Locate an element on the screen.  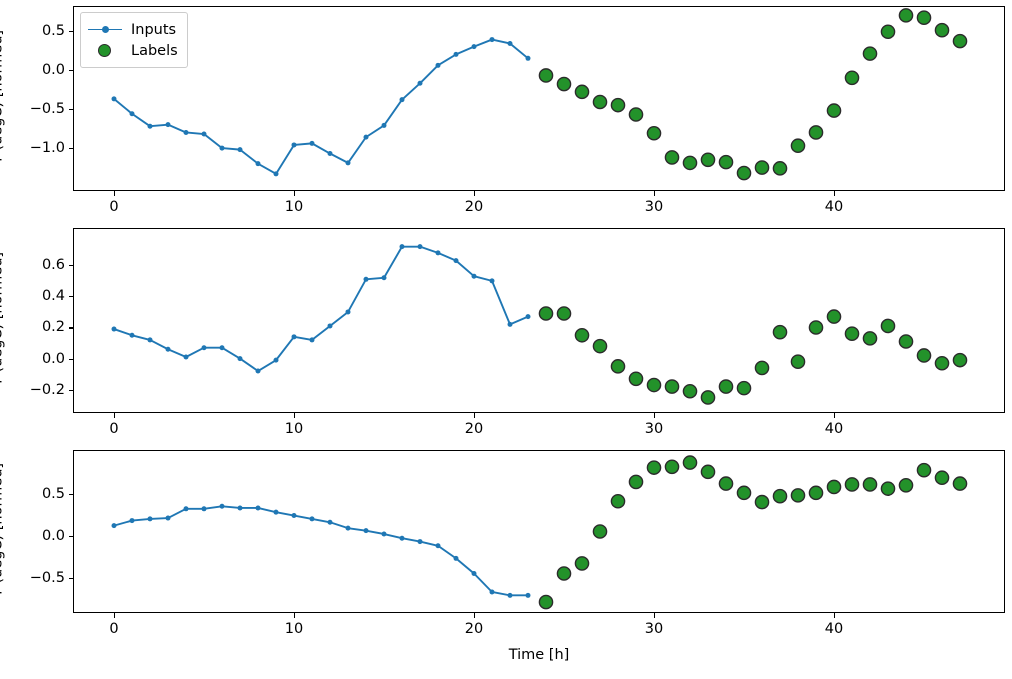
y-tick-label: 0.0 is located at coordinates (53, 358).